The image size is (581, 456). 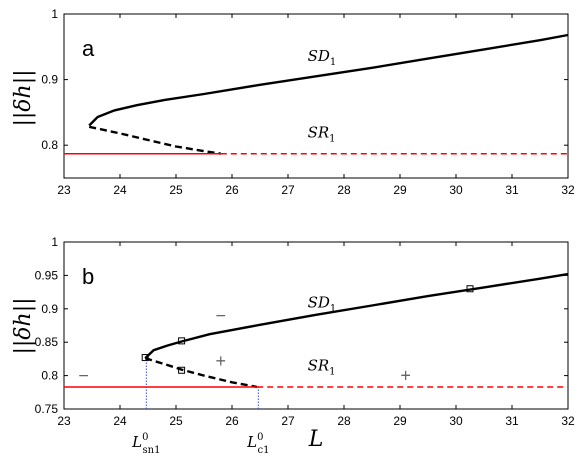 I want to click on panel-a-letter: a, so click(x=88, y=48).